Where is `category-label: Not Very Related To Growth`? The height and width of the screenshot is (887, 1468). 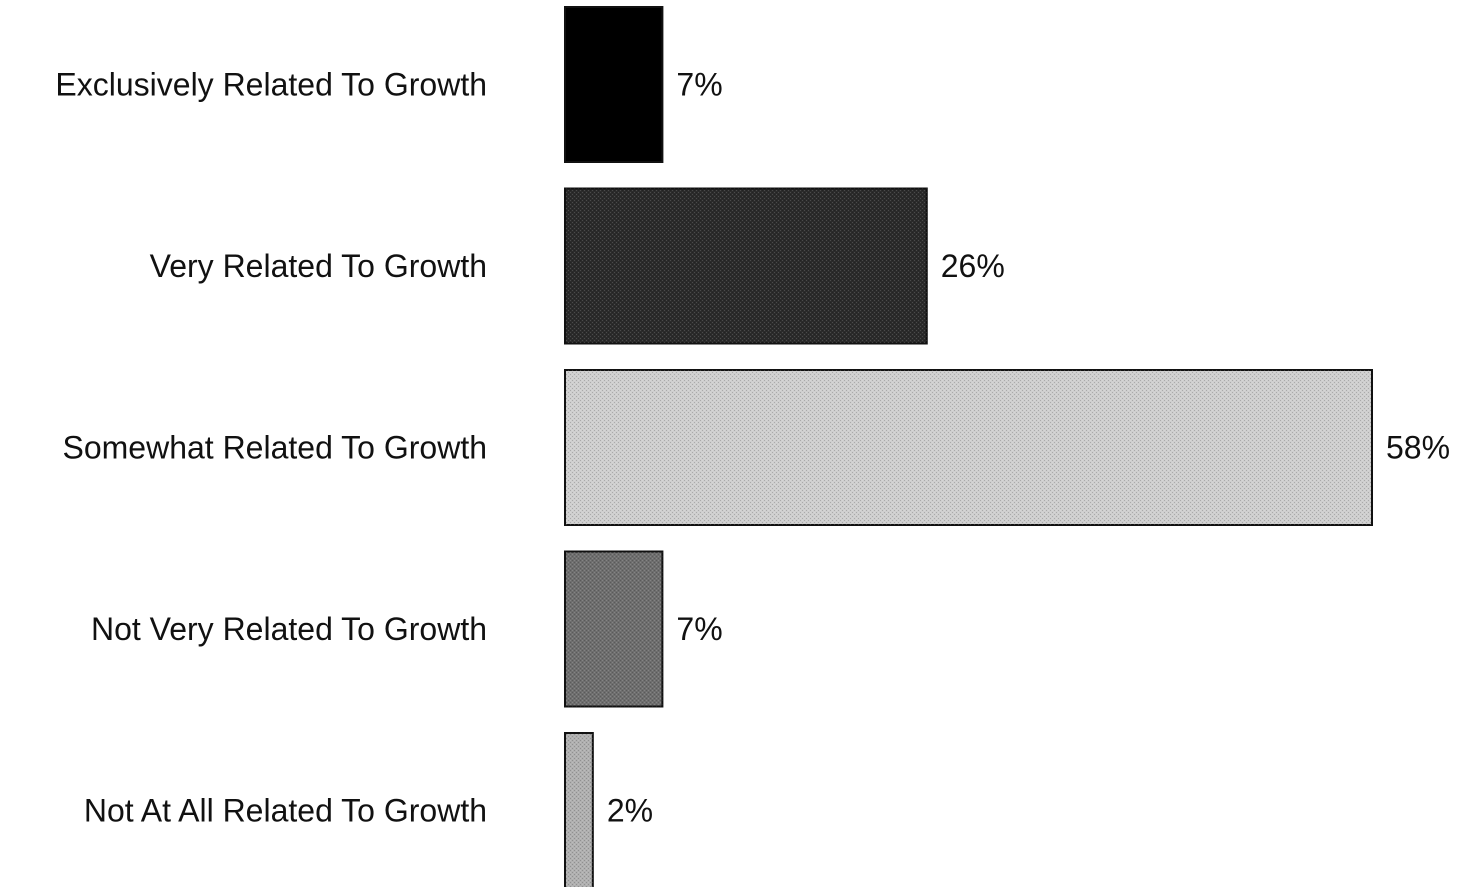 category-label: Not Very Related To Growth is located at coordinates (289, 629).